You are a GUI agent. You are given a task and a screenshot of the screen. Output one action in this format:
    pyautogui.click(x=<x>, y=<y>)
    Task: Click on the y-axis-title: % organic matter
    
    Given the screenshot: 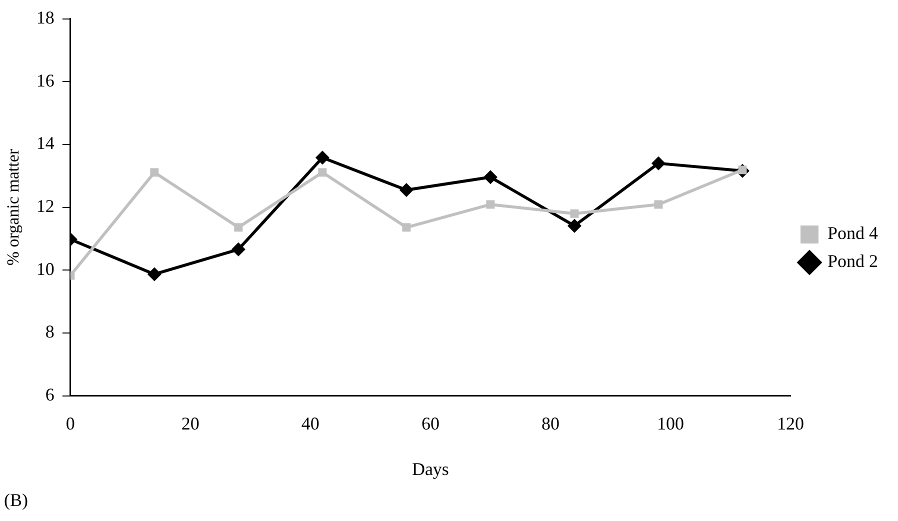 What is the action you would take?
    pyautogui.click(x=13, y=207)
    